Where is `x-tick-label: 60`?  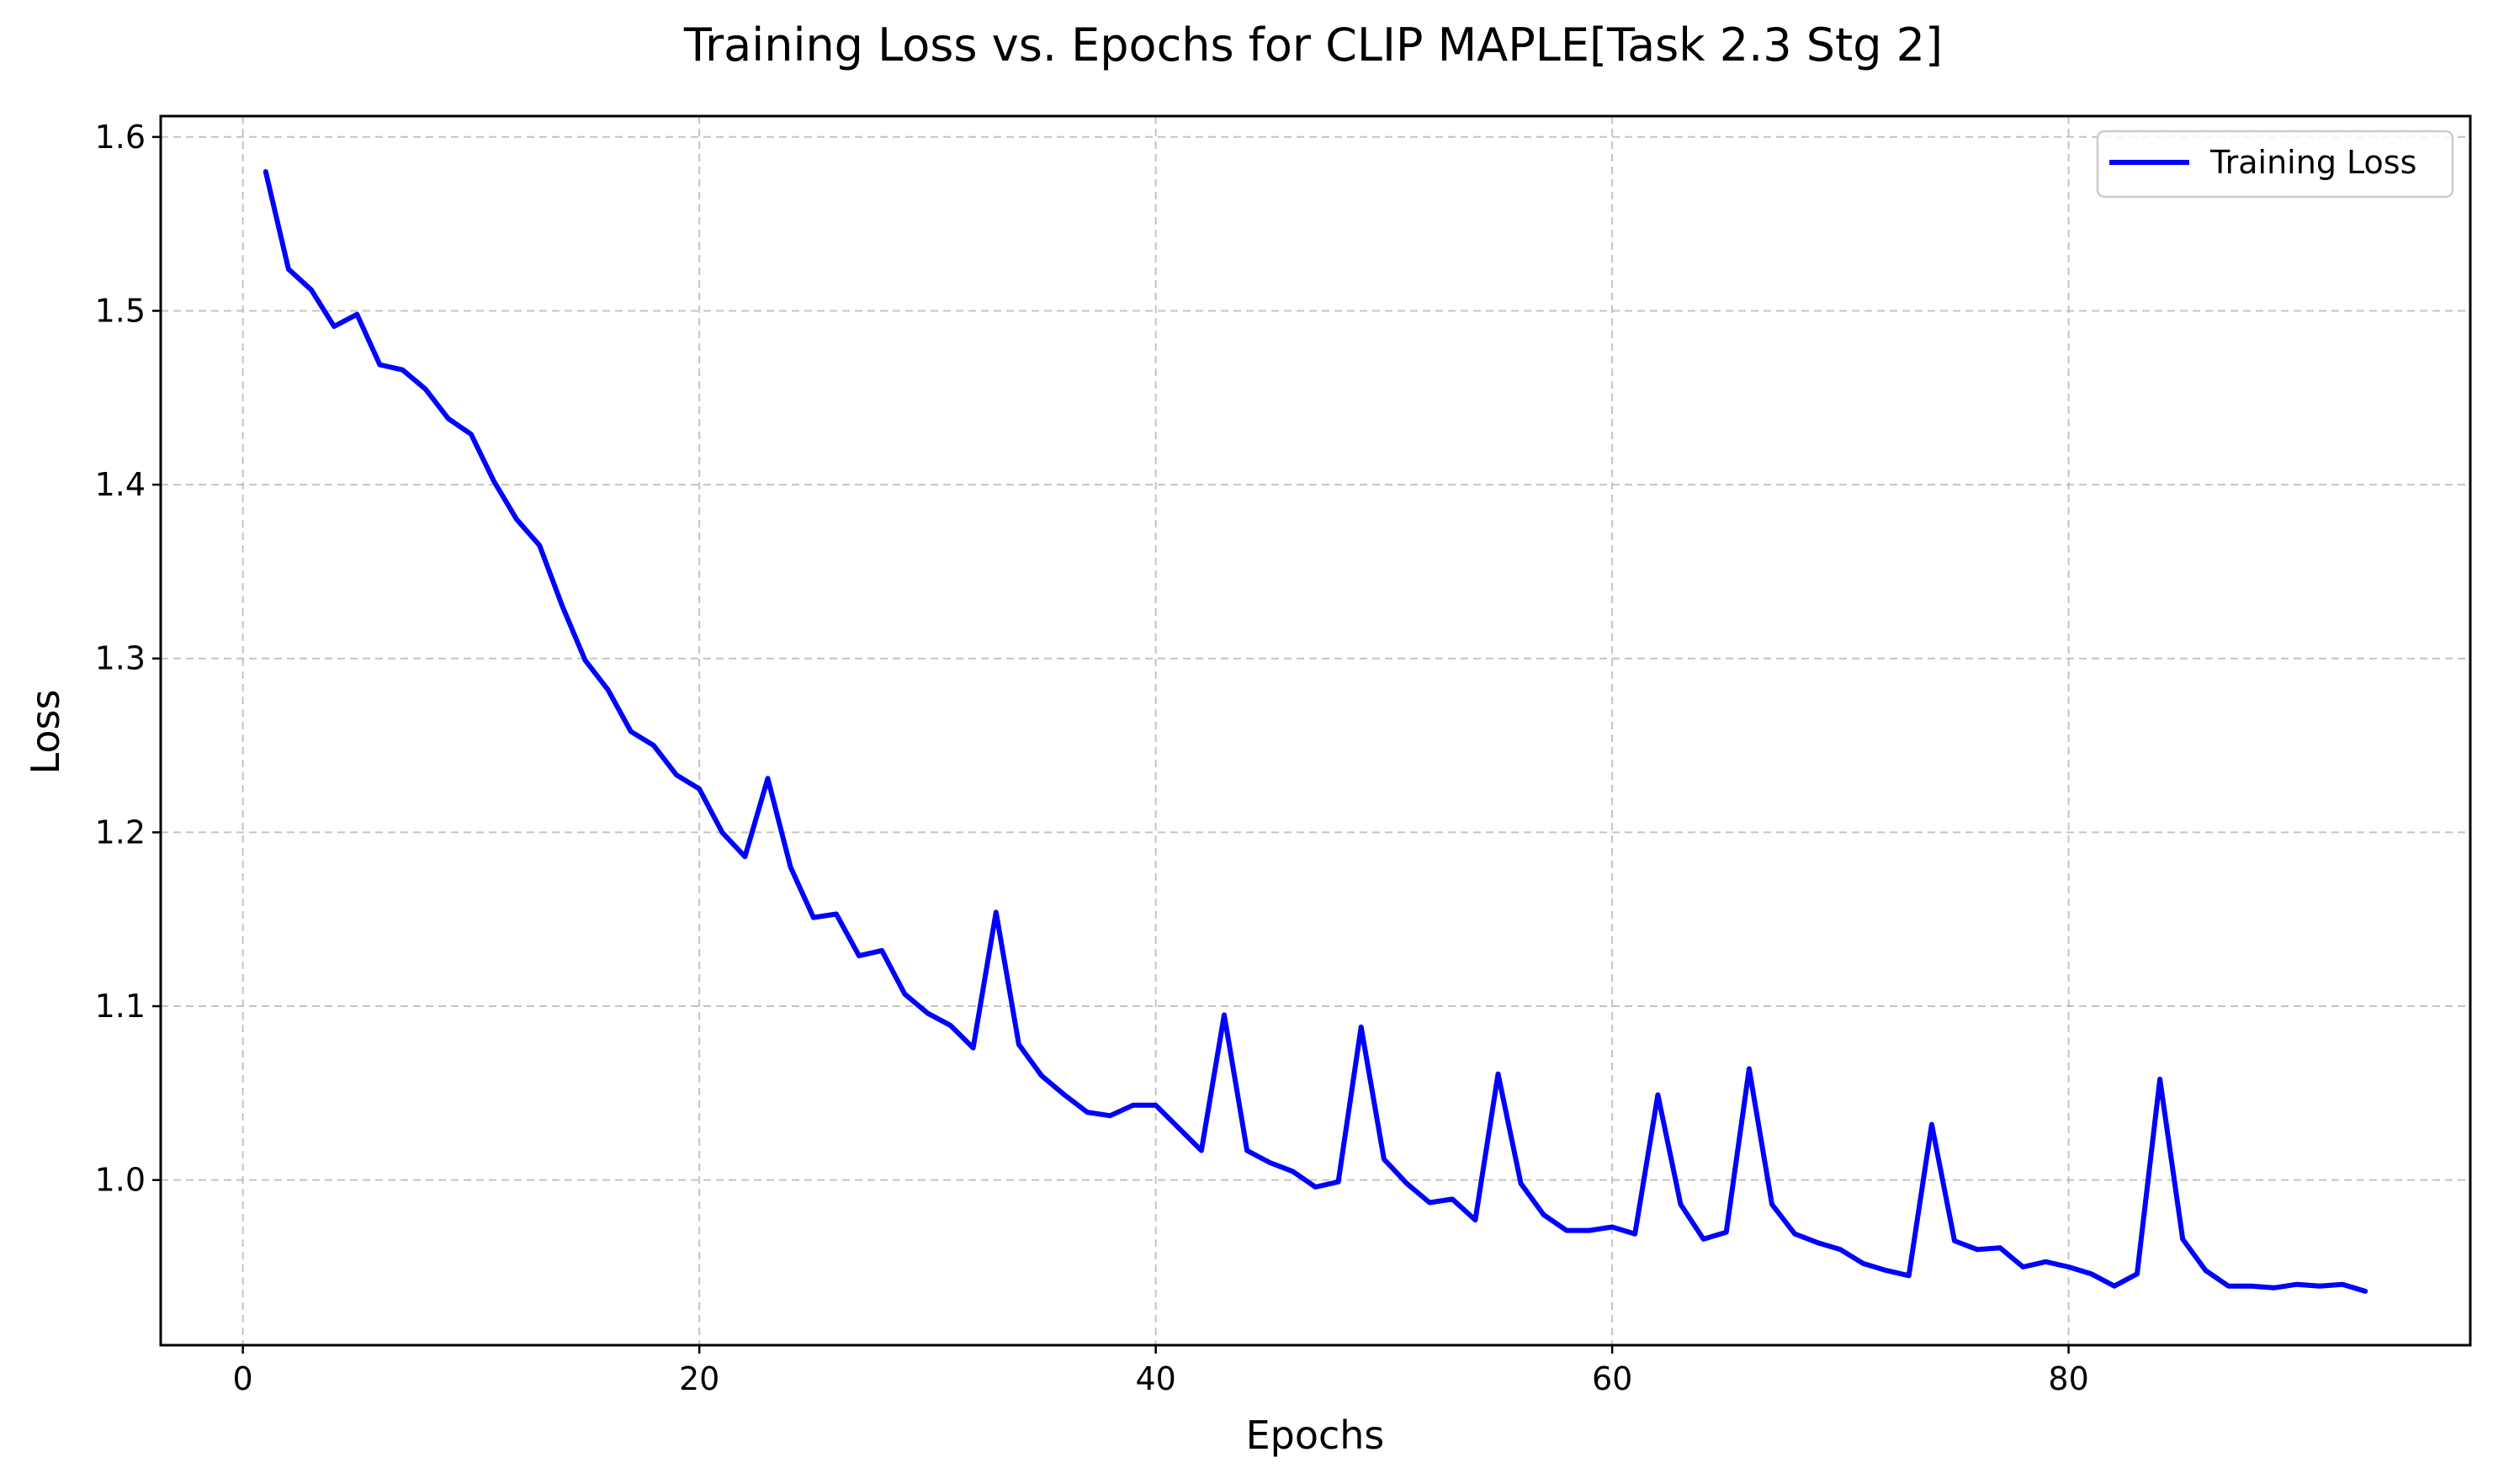 x-tick-label: 60 is located at coordinates (1612, 1378).